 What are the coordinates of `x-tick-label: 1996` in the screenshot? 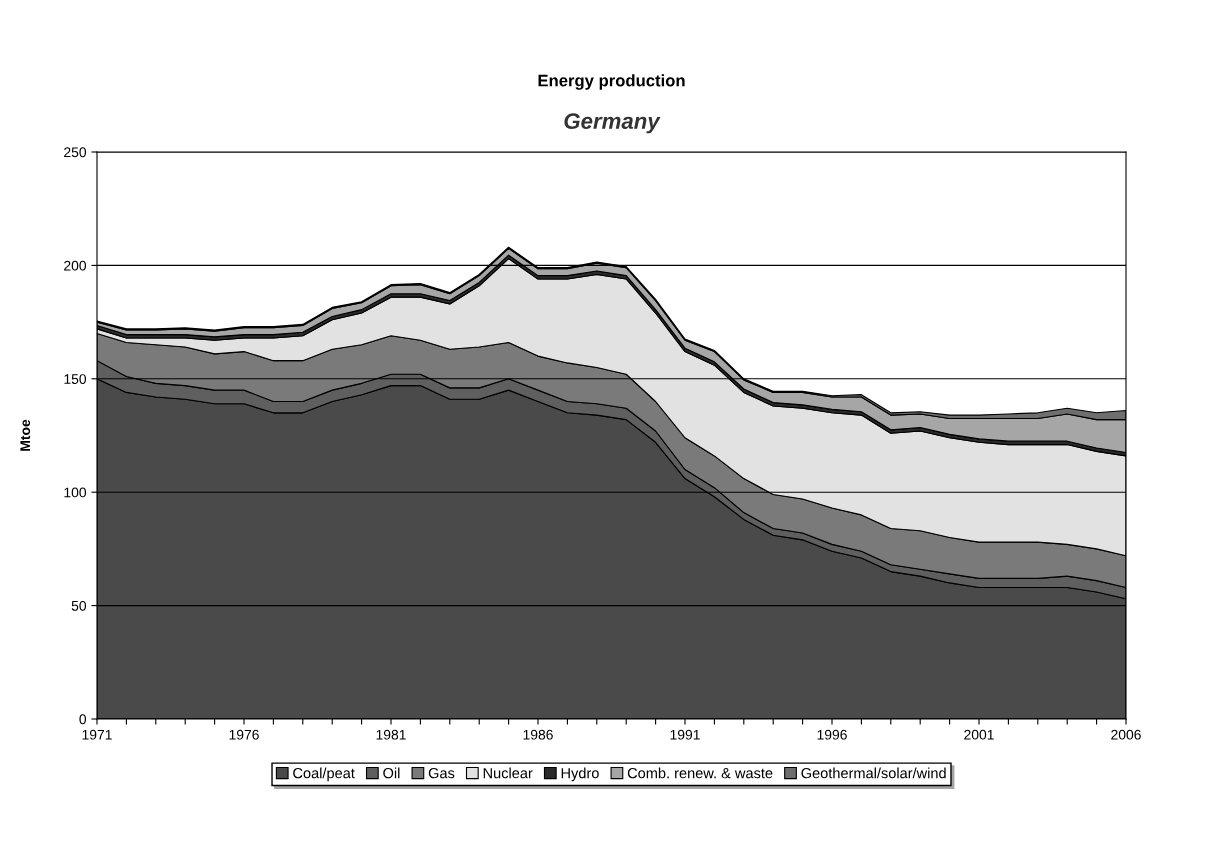 It's located at (832, 734).